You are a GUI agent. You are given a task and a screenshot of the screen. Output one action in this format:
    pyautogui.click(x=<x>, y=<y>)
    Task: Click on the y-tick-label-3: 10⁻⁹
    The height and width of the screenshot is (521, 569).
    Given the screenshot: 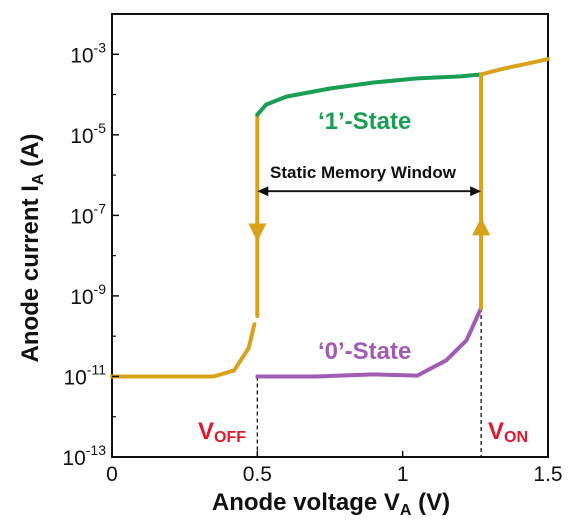 What is the action you would take?
    pyautogui.click(x=88, y=295)
    